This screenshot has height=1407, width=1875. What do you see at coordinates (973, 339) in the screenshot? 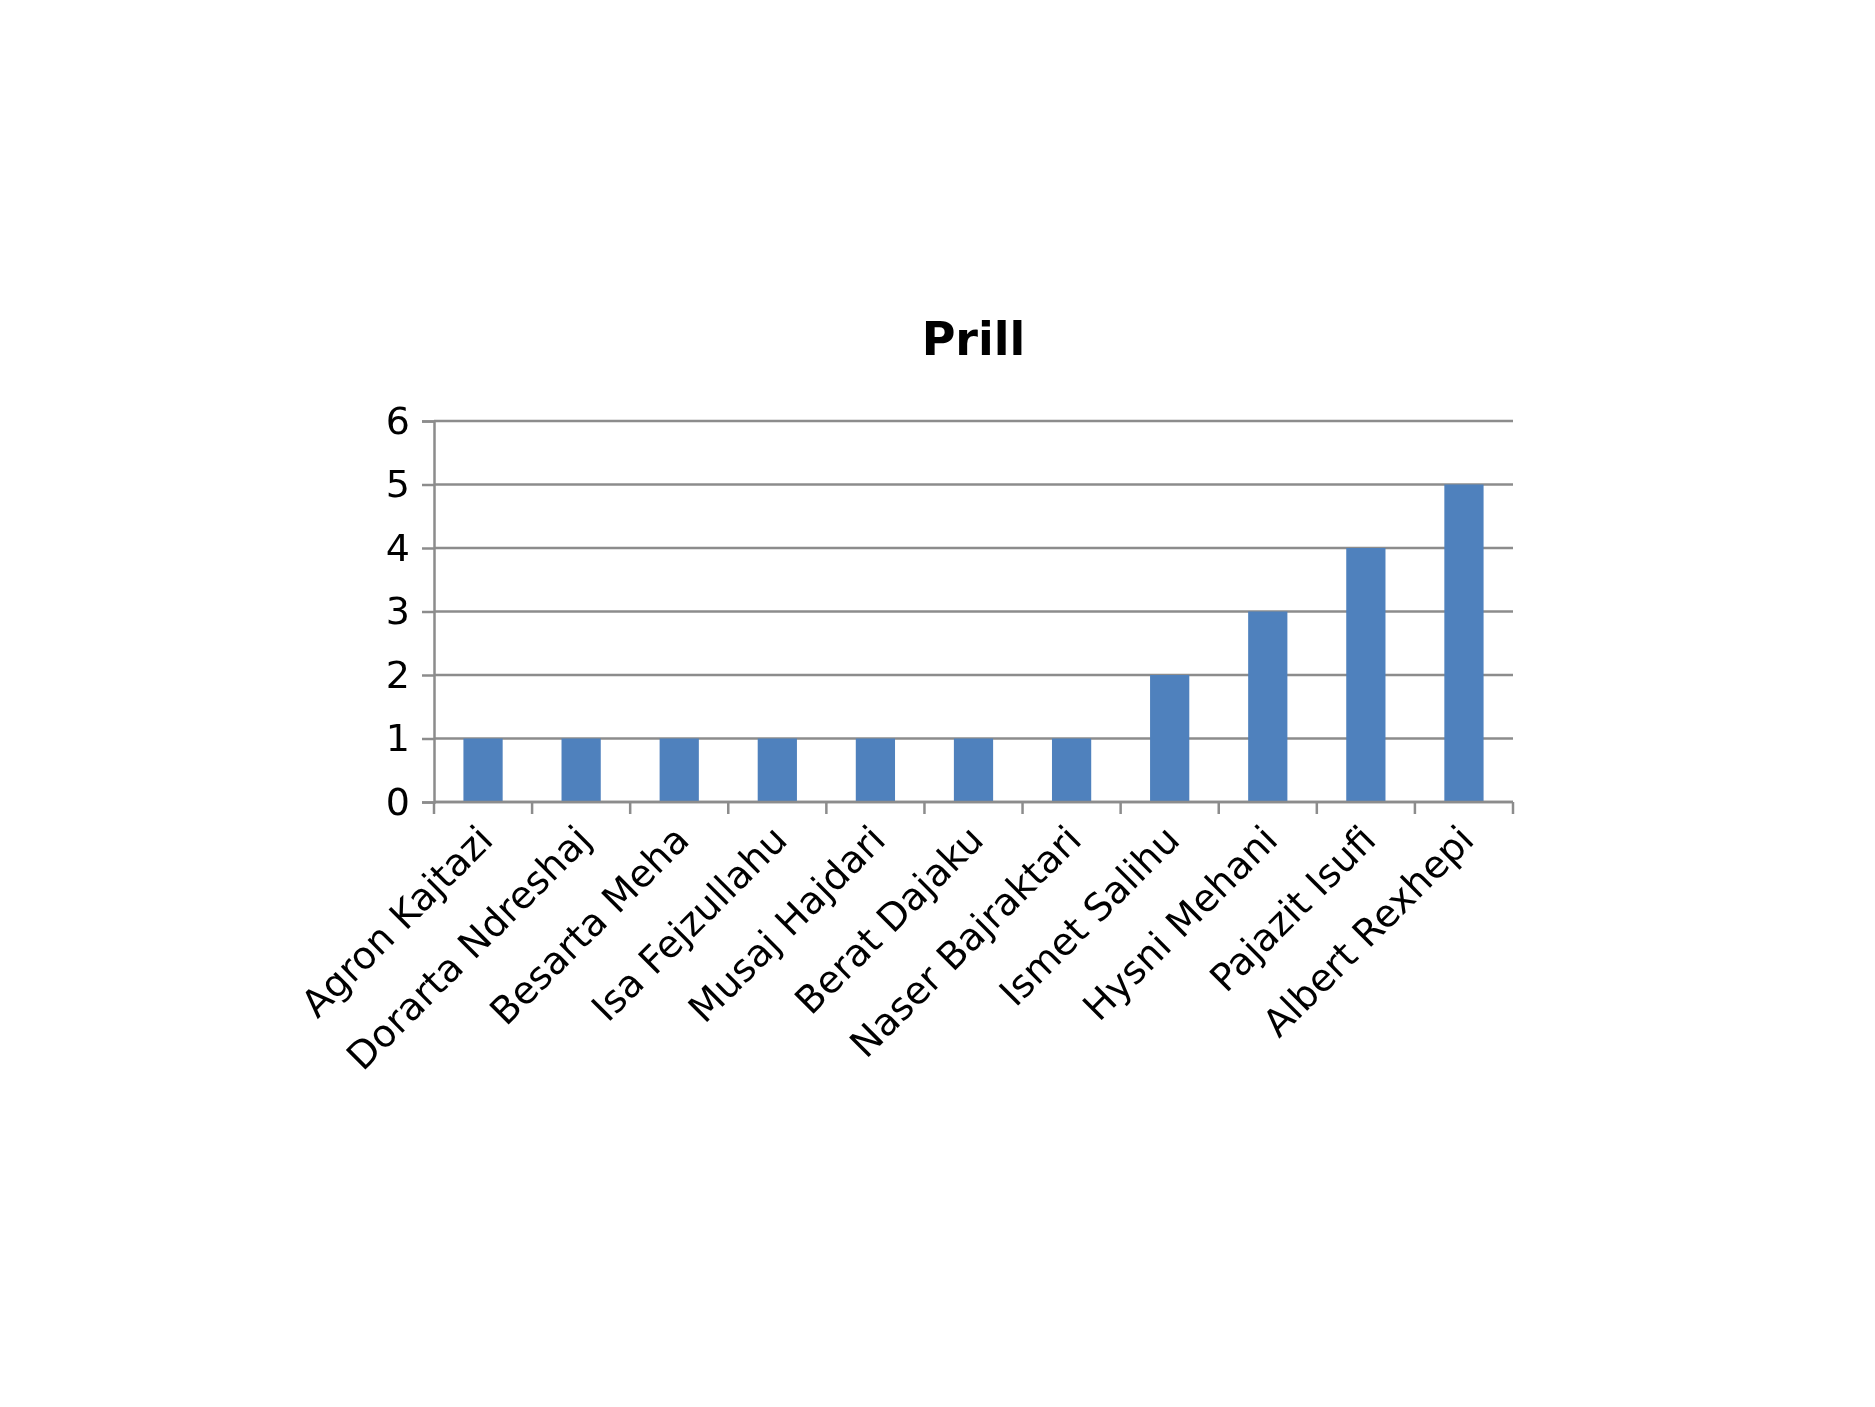
I see `chart-title: Prill` at bounding box center [973, 339].